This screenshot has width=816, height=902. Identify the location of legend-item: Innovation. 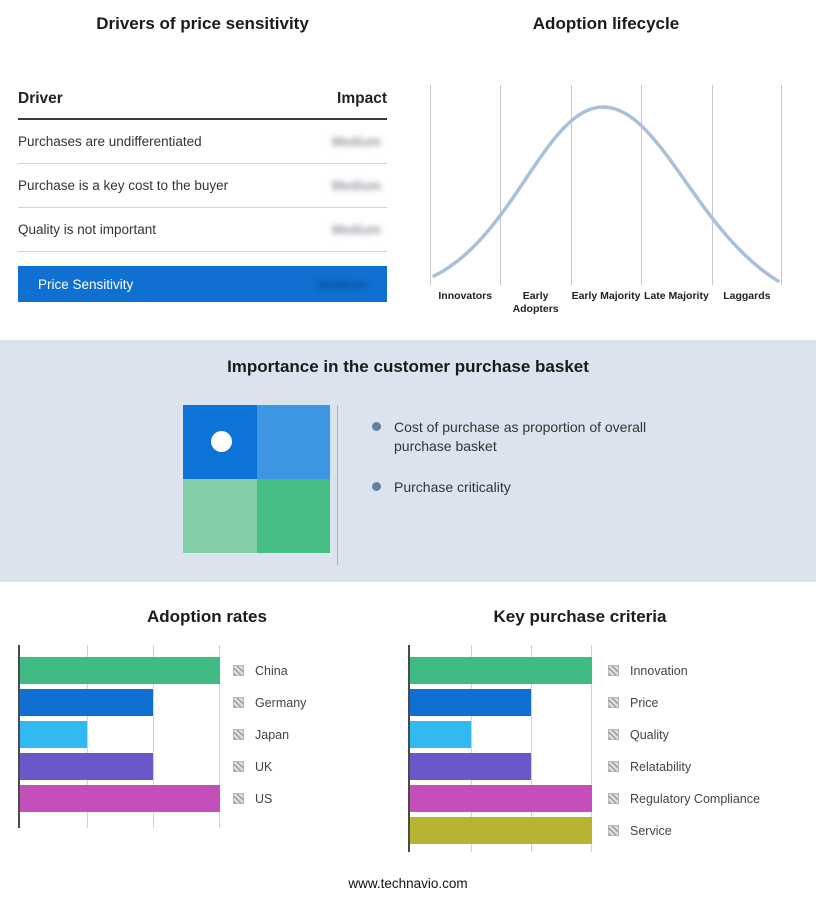
(684, 670).